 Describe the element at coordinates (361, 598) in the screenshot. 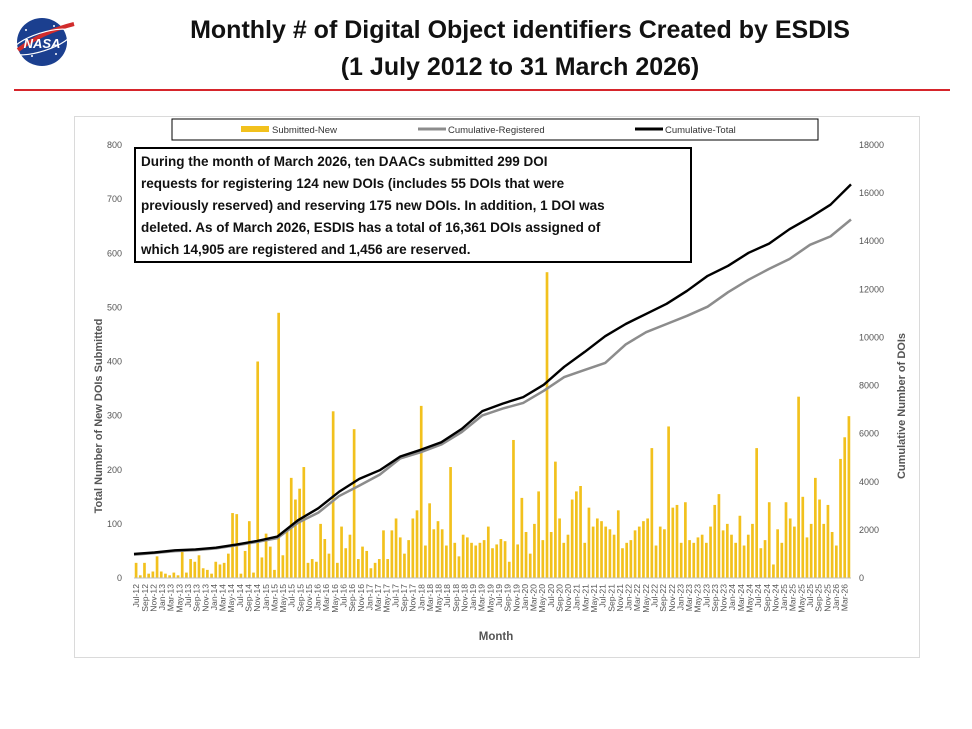

I see `x-tick-label: Nov-16` at that location.